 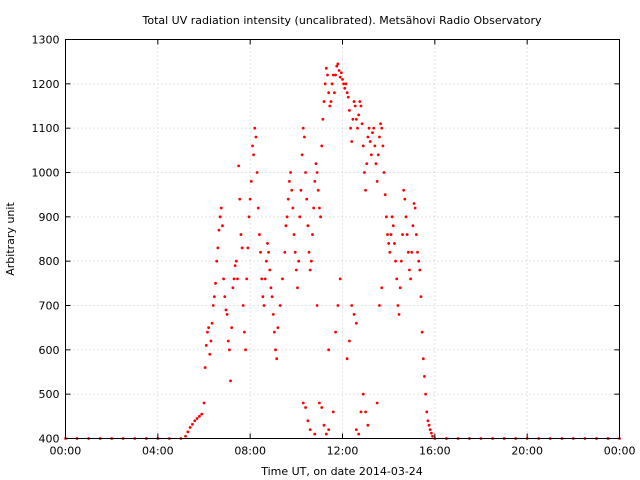 What do you see at coordinates (49, 306) in the screenshot?
I see `y-tick-label: 700` at bounding box center [49, 306].